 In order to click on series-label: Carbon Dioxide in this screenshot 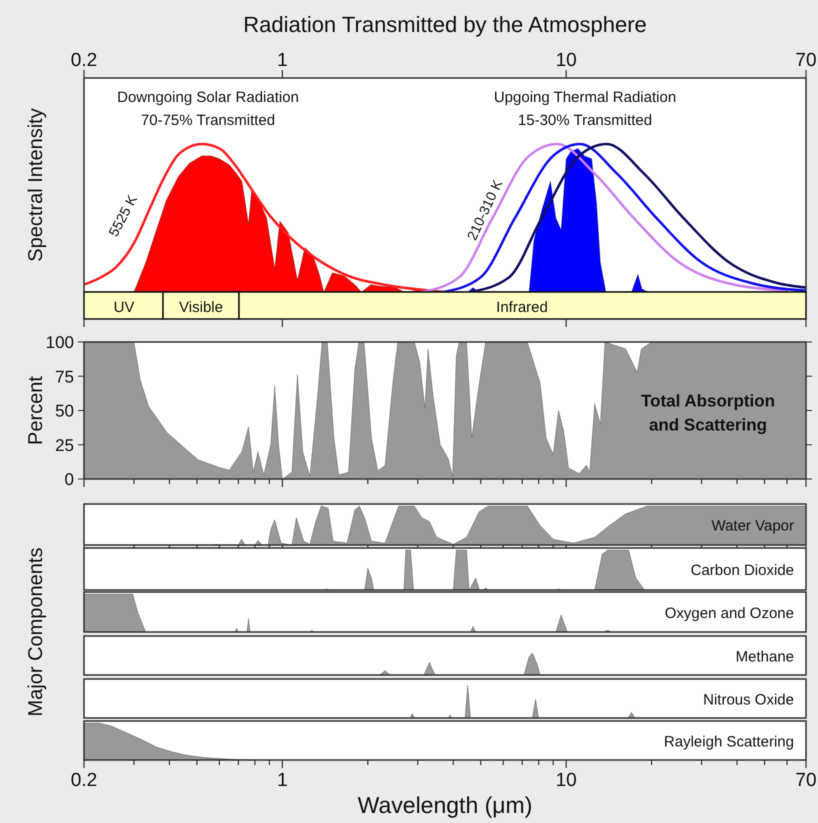, I will do `click(742, 570)`.